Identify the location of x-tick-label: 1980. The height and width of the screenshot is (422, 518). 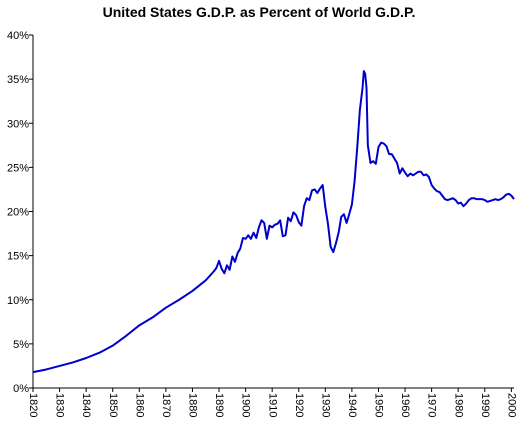
(458, 405).